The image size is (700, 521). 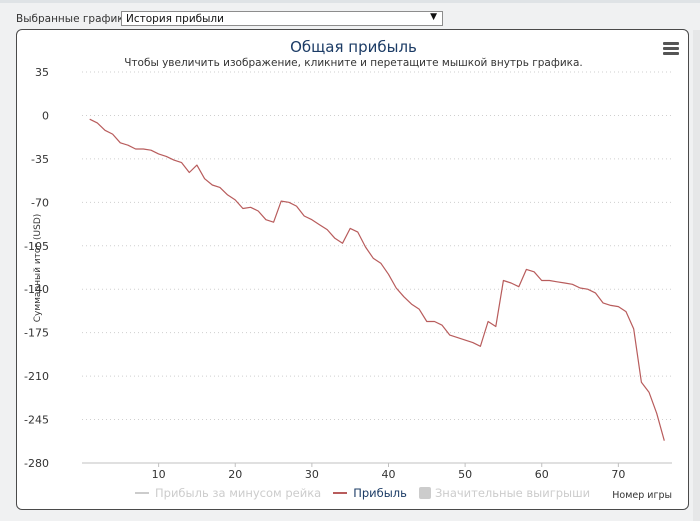 I want to click on scrollbar-track, so click(x=696, y=275).